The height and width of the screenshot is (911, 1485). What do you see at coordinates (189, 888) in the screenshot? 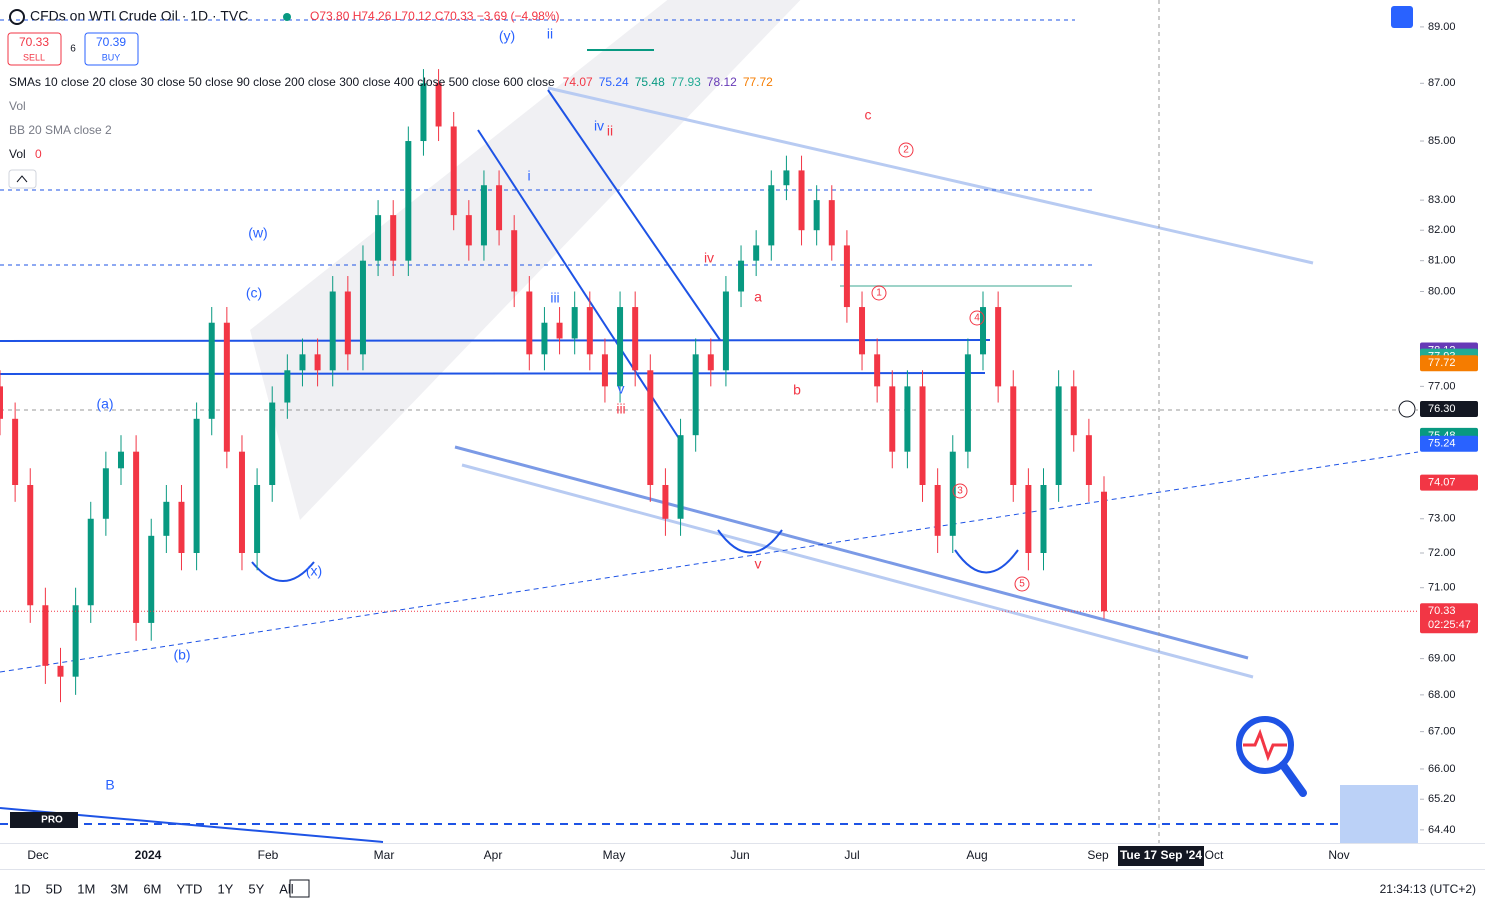
I see `range-button: YTD` at bounding box center [189, 888].